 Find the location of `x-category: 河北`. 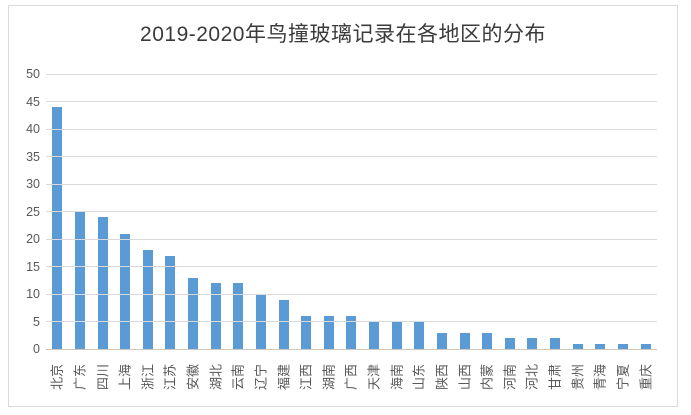

x-category: 河北 is located at coordinates (532, 377).